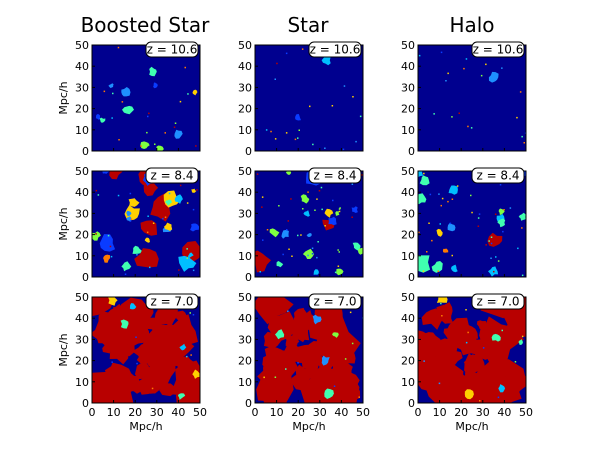 The image size is (600, 450). I want to click on panel: z = 7.0 0 10 20 30 40 50 0 10 20 30 40 50 Mpc/h Mpc/h, so click(132, 362).